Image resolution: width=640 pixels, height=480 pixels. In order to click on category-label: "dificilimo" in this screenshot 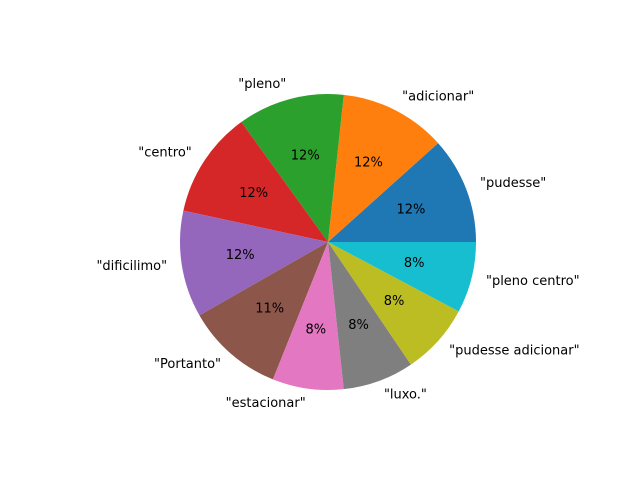, I will do `click(131, 266)`.